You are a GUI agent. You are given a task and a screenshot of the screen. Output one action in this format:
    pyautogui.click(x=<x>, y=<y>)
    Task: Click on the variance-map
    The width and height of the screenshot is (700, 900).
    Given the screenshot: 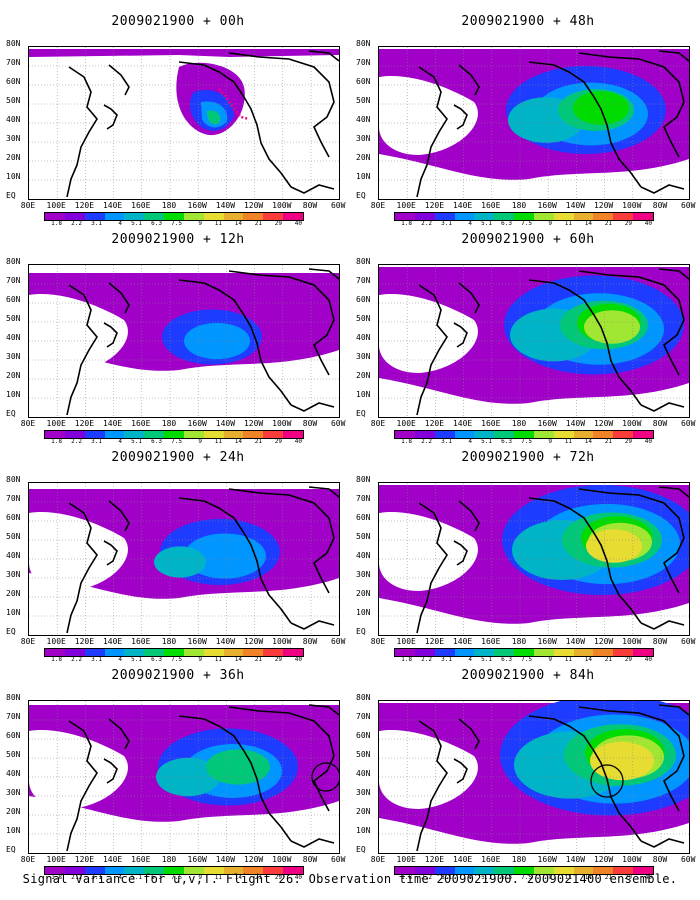 What is the action you would take?
    pyautogui.click(x=534, y=559)
    